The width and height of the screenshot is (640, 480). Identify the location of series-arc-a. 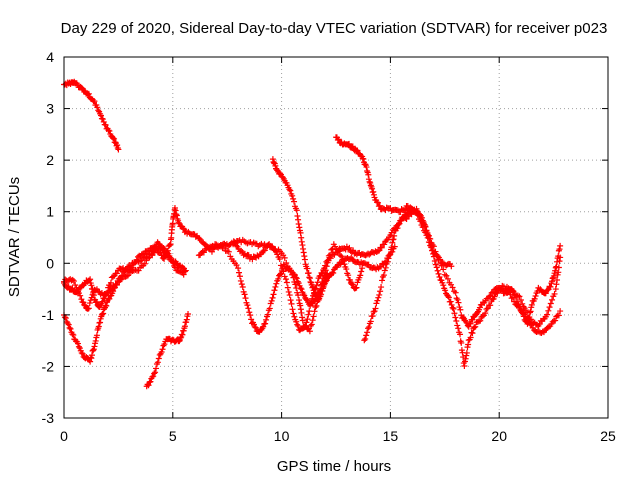
(91, 115).